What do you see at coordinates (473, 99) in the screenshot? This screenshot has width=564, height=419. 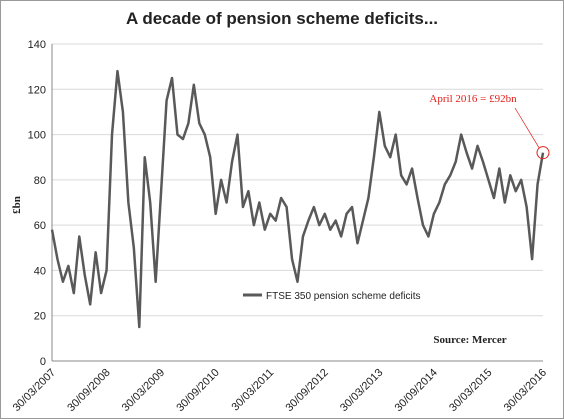 I see `annotation-text: April 2016 = £92bn` at bounding box center [473, 99].